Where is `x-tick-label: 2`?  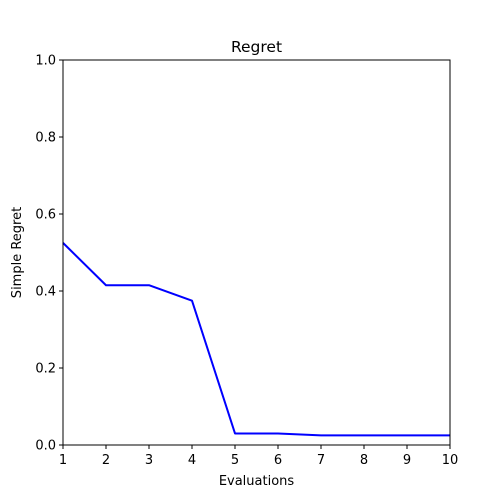 x-tick-label: 2 is located at coordinates (106, 460).